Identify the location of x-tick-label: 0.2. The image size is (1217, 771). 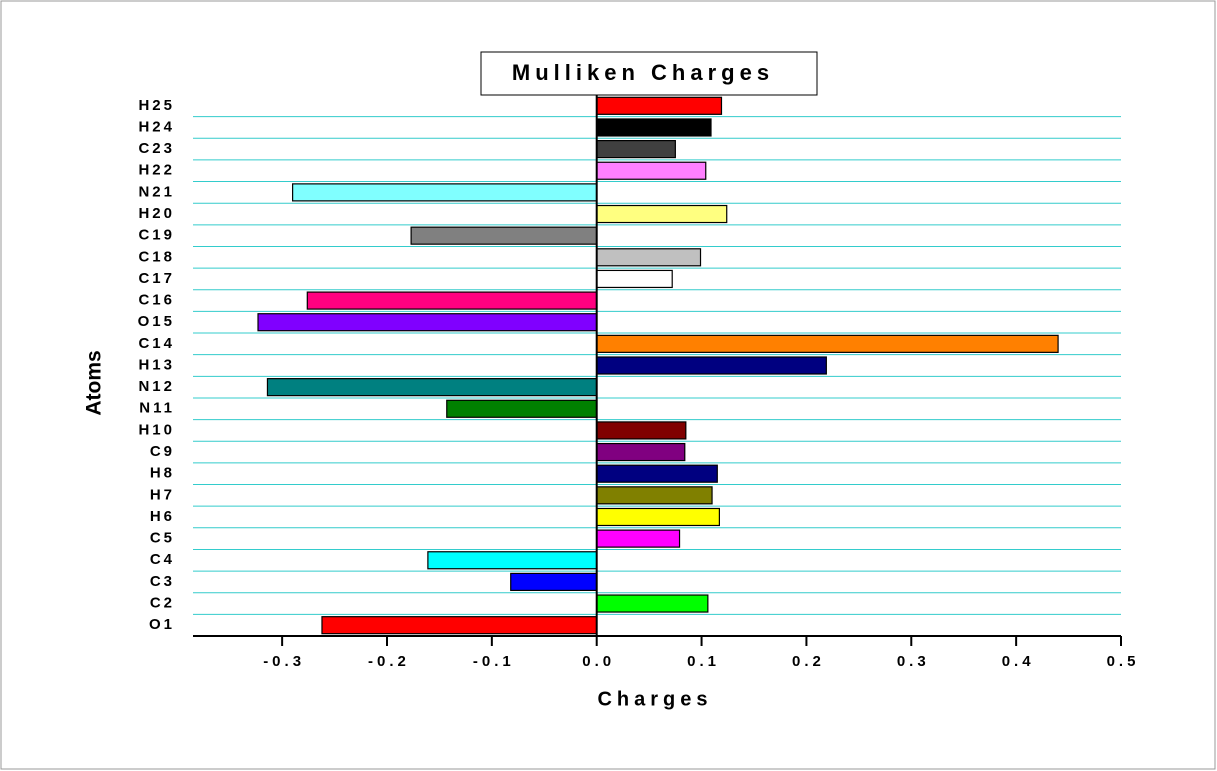
(808, 661).